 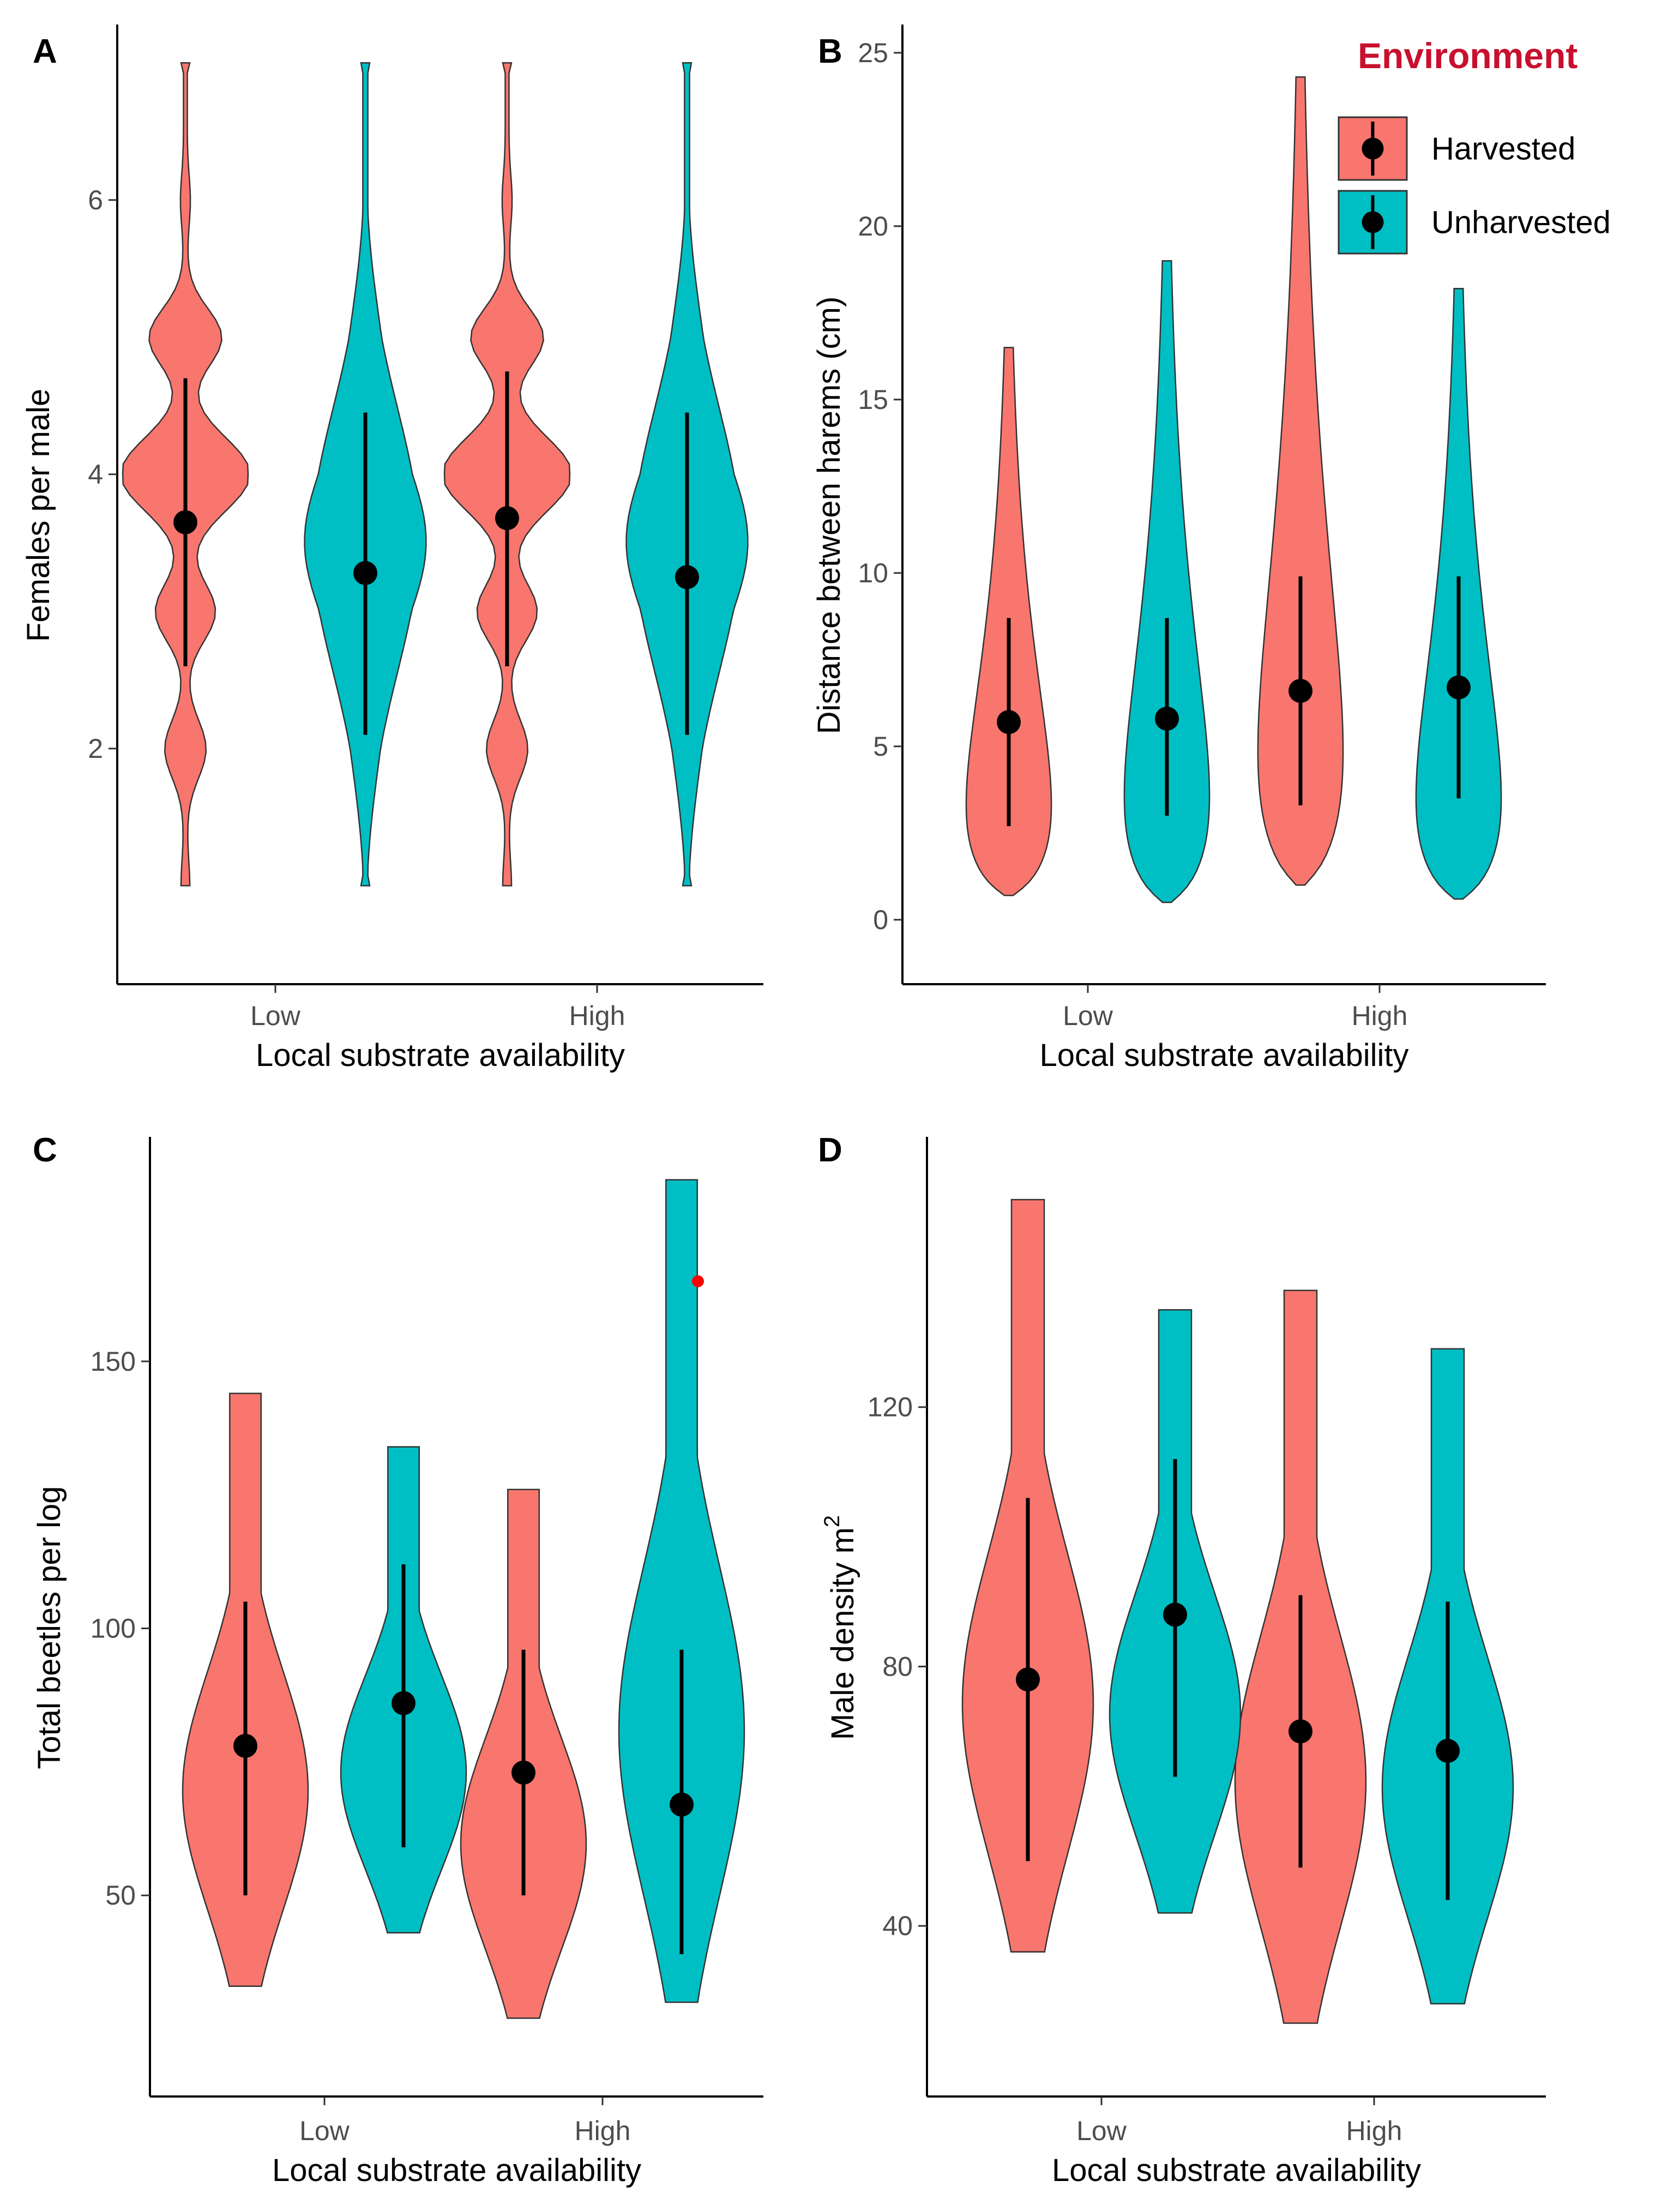 What do you see at coordinates (120, 1896) in the screenshot?
I see `y-tick-label: 50` at bounding box center [120, 1896].